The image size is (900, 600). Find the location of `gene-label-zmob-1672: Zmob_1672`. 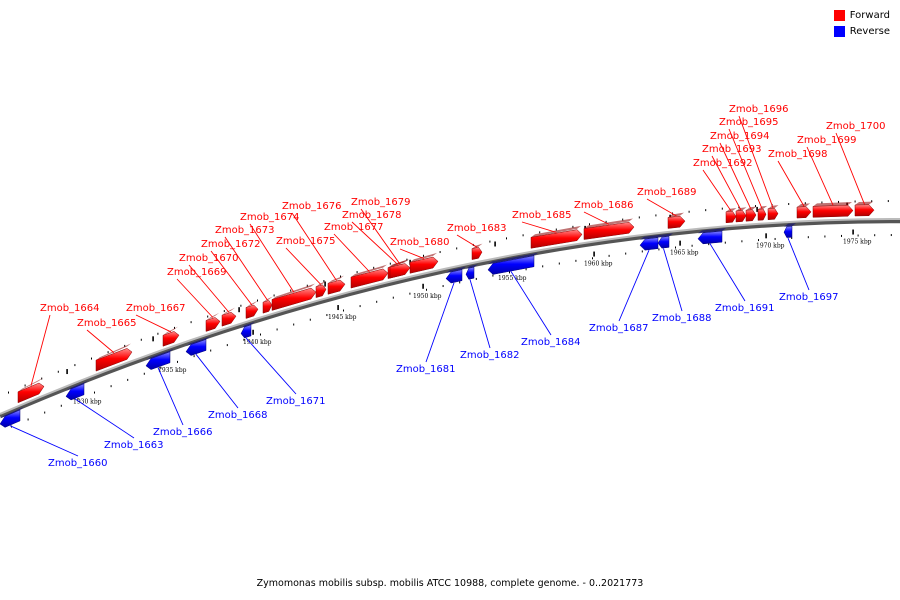

gene-label-zmob-1672: Zmob_1672 is located at coordinates (231, 244).